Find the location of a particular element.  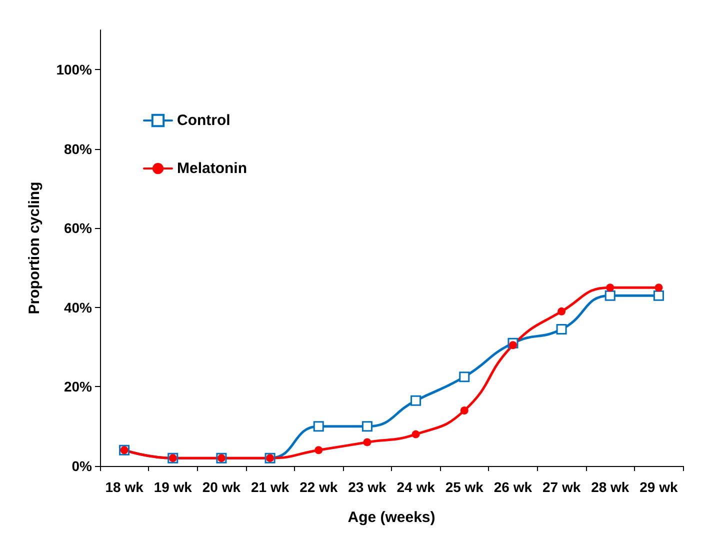

x-tick-label: 29 wk is located at coordinates (659, 487).